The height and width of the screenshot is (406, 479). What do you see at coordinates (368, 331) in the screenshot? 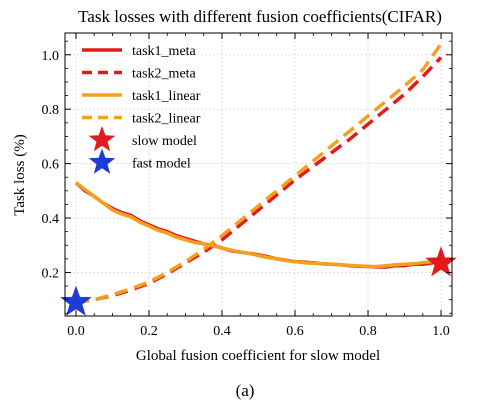
I see `x-tick-label: 0.8` at bounding box center [368, 331].